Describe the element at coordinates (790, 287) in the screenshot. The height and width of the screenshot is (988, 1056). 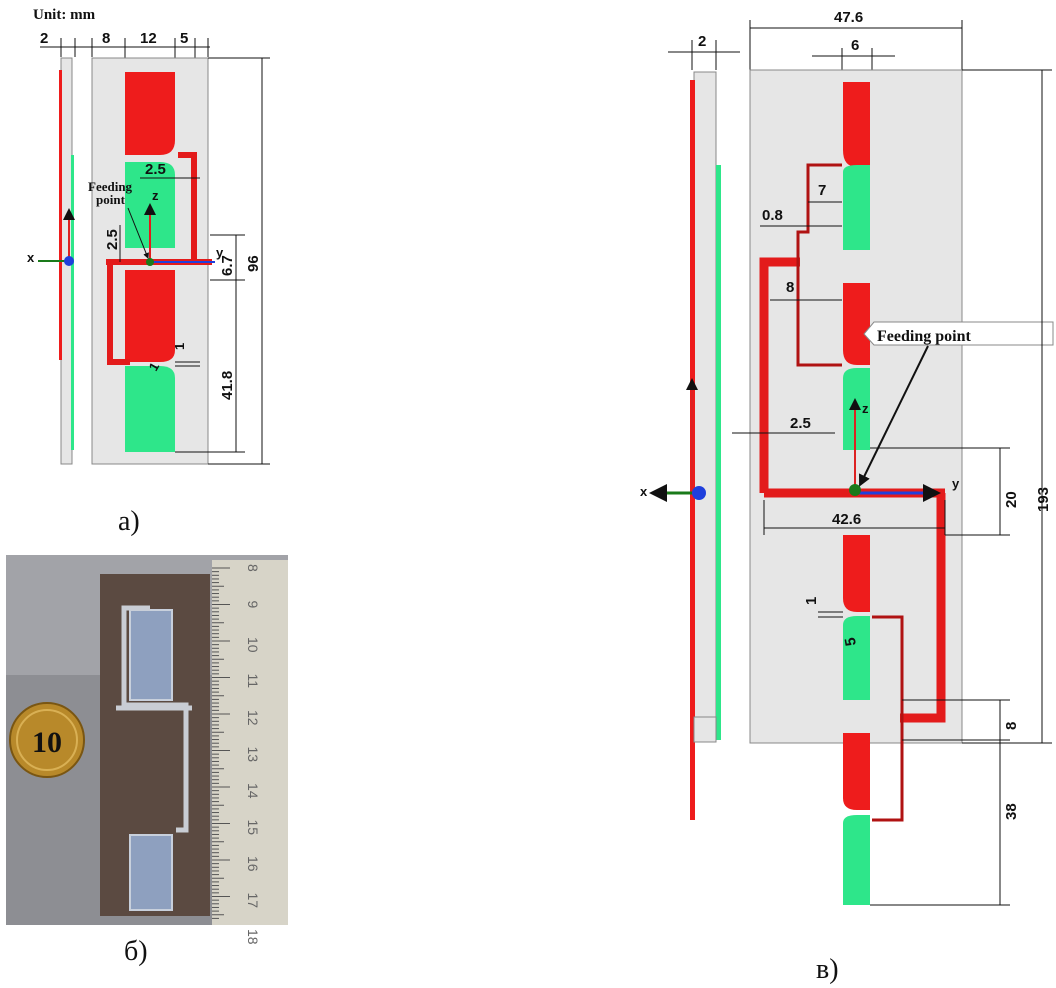
I see `dim-8-top: 8` at that location.